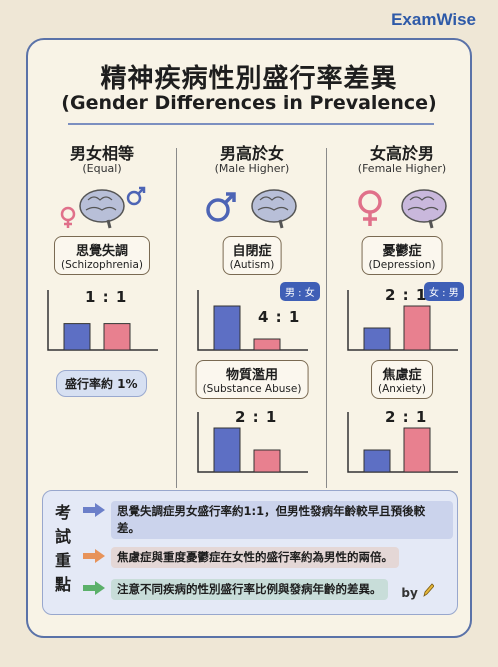  What do you see at coordinates (249, 589) in the screenshot?
I see `key-point-text: 注意不同疾病的性別盛行率比例與發病年齡的差異。` at bounding box center [249, 589].